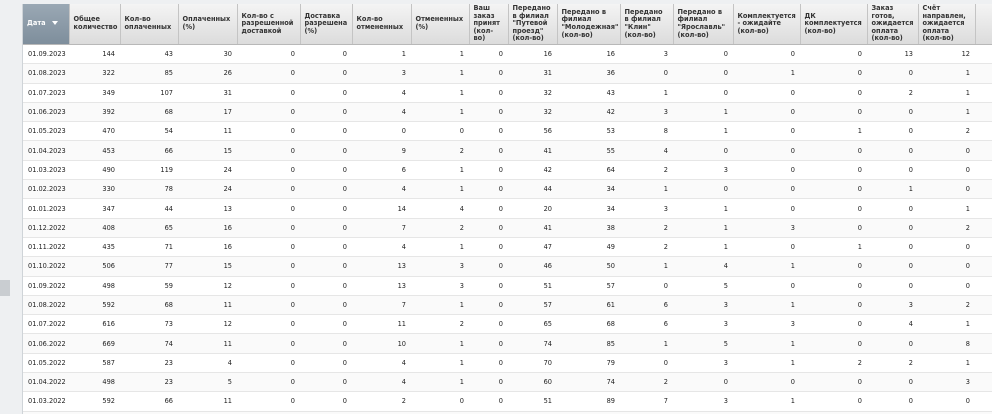 The height and width of the screenshot is (414, 992). Describe the element at coordinates (507, 363) in the screenshot. I see `table-row: 01.05.2022 587 23 4 0 0 4 1 0 70 79 0 3 1 2 2 1` at that location.